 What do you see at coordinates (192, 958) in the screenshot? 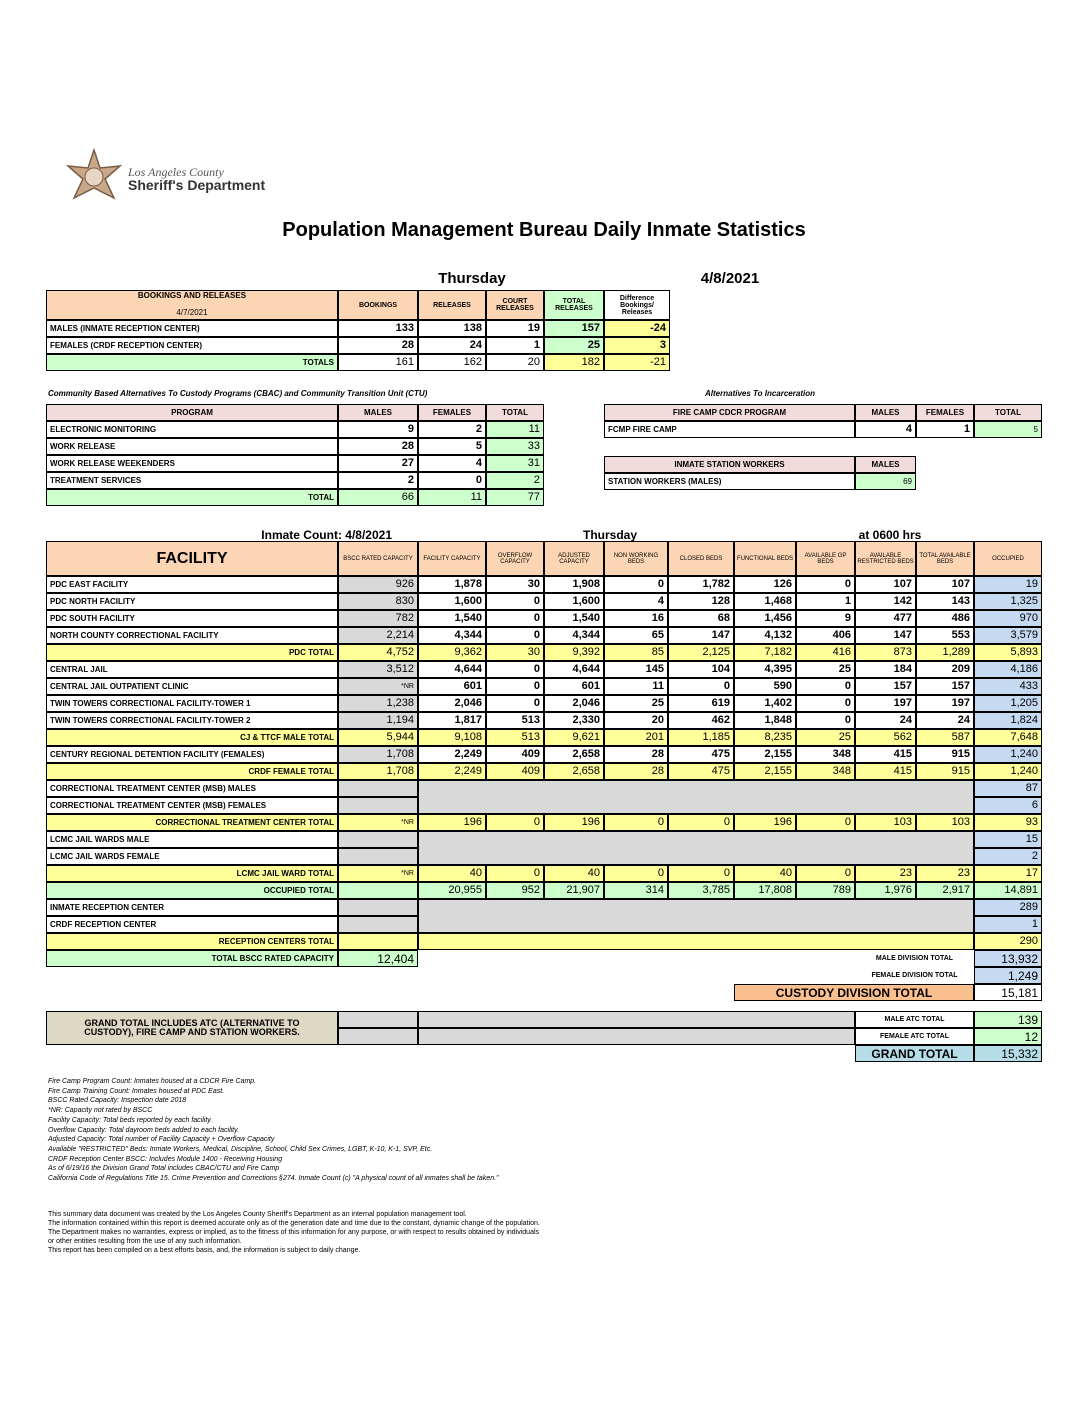
I see `row-label: TOTAL BSCC RATED CAPACITY` at bounding box center [192, 958].